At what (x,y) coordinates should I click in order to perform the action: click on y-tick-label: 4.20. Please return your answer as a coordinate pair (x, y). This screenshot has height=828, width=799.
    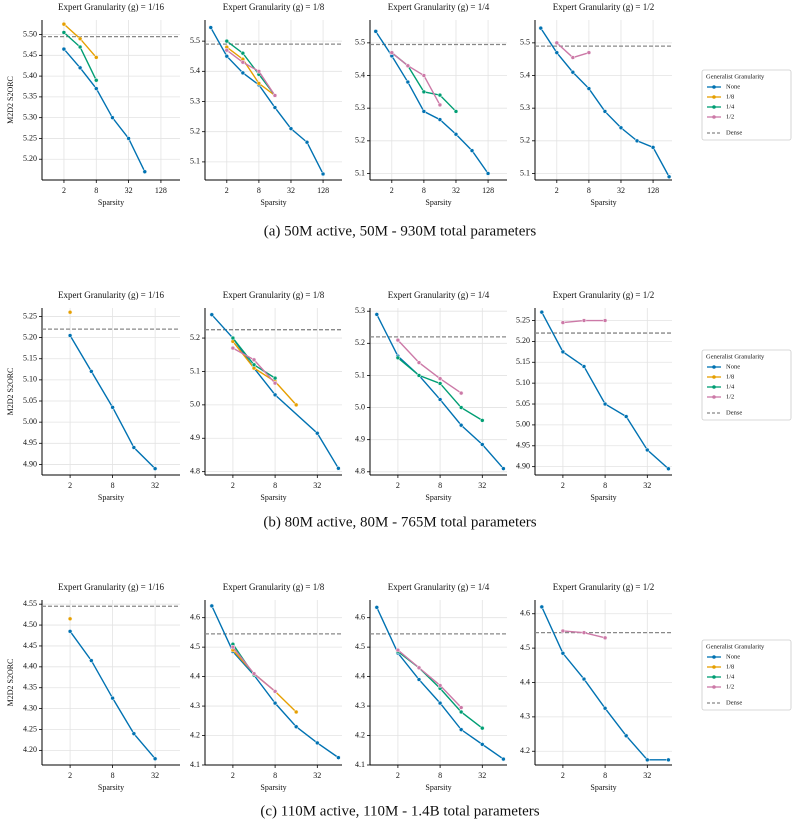
    Looking at the image, I should click on (30, 749).